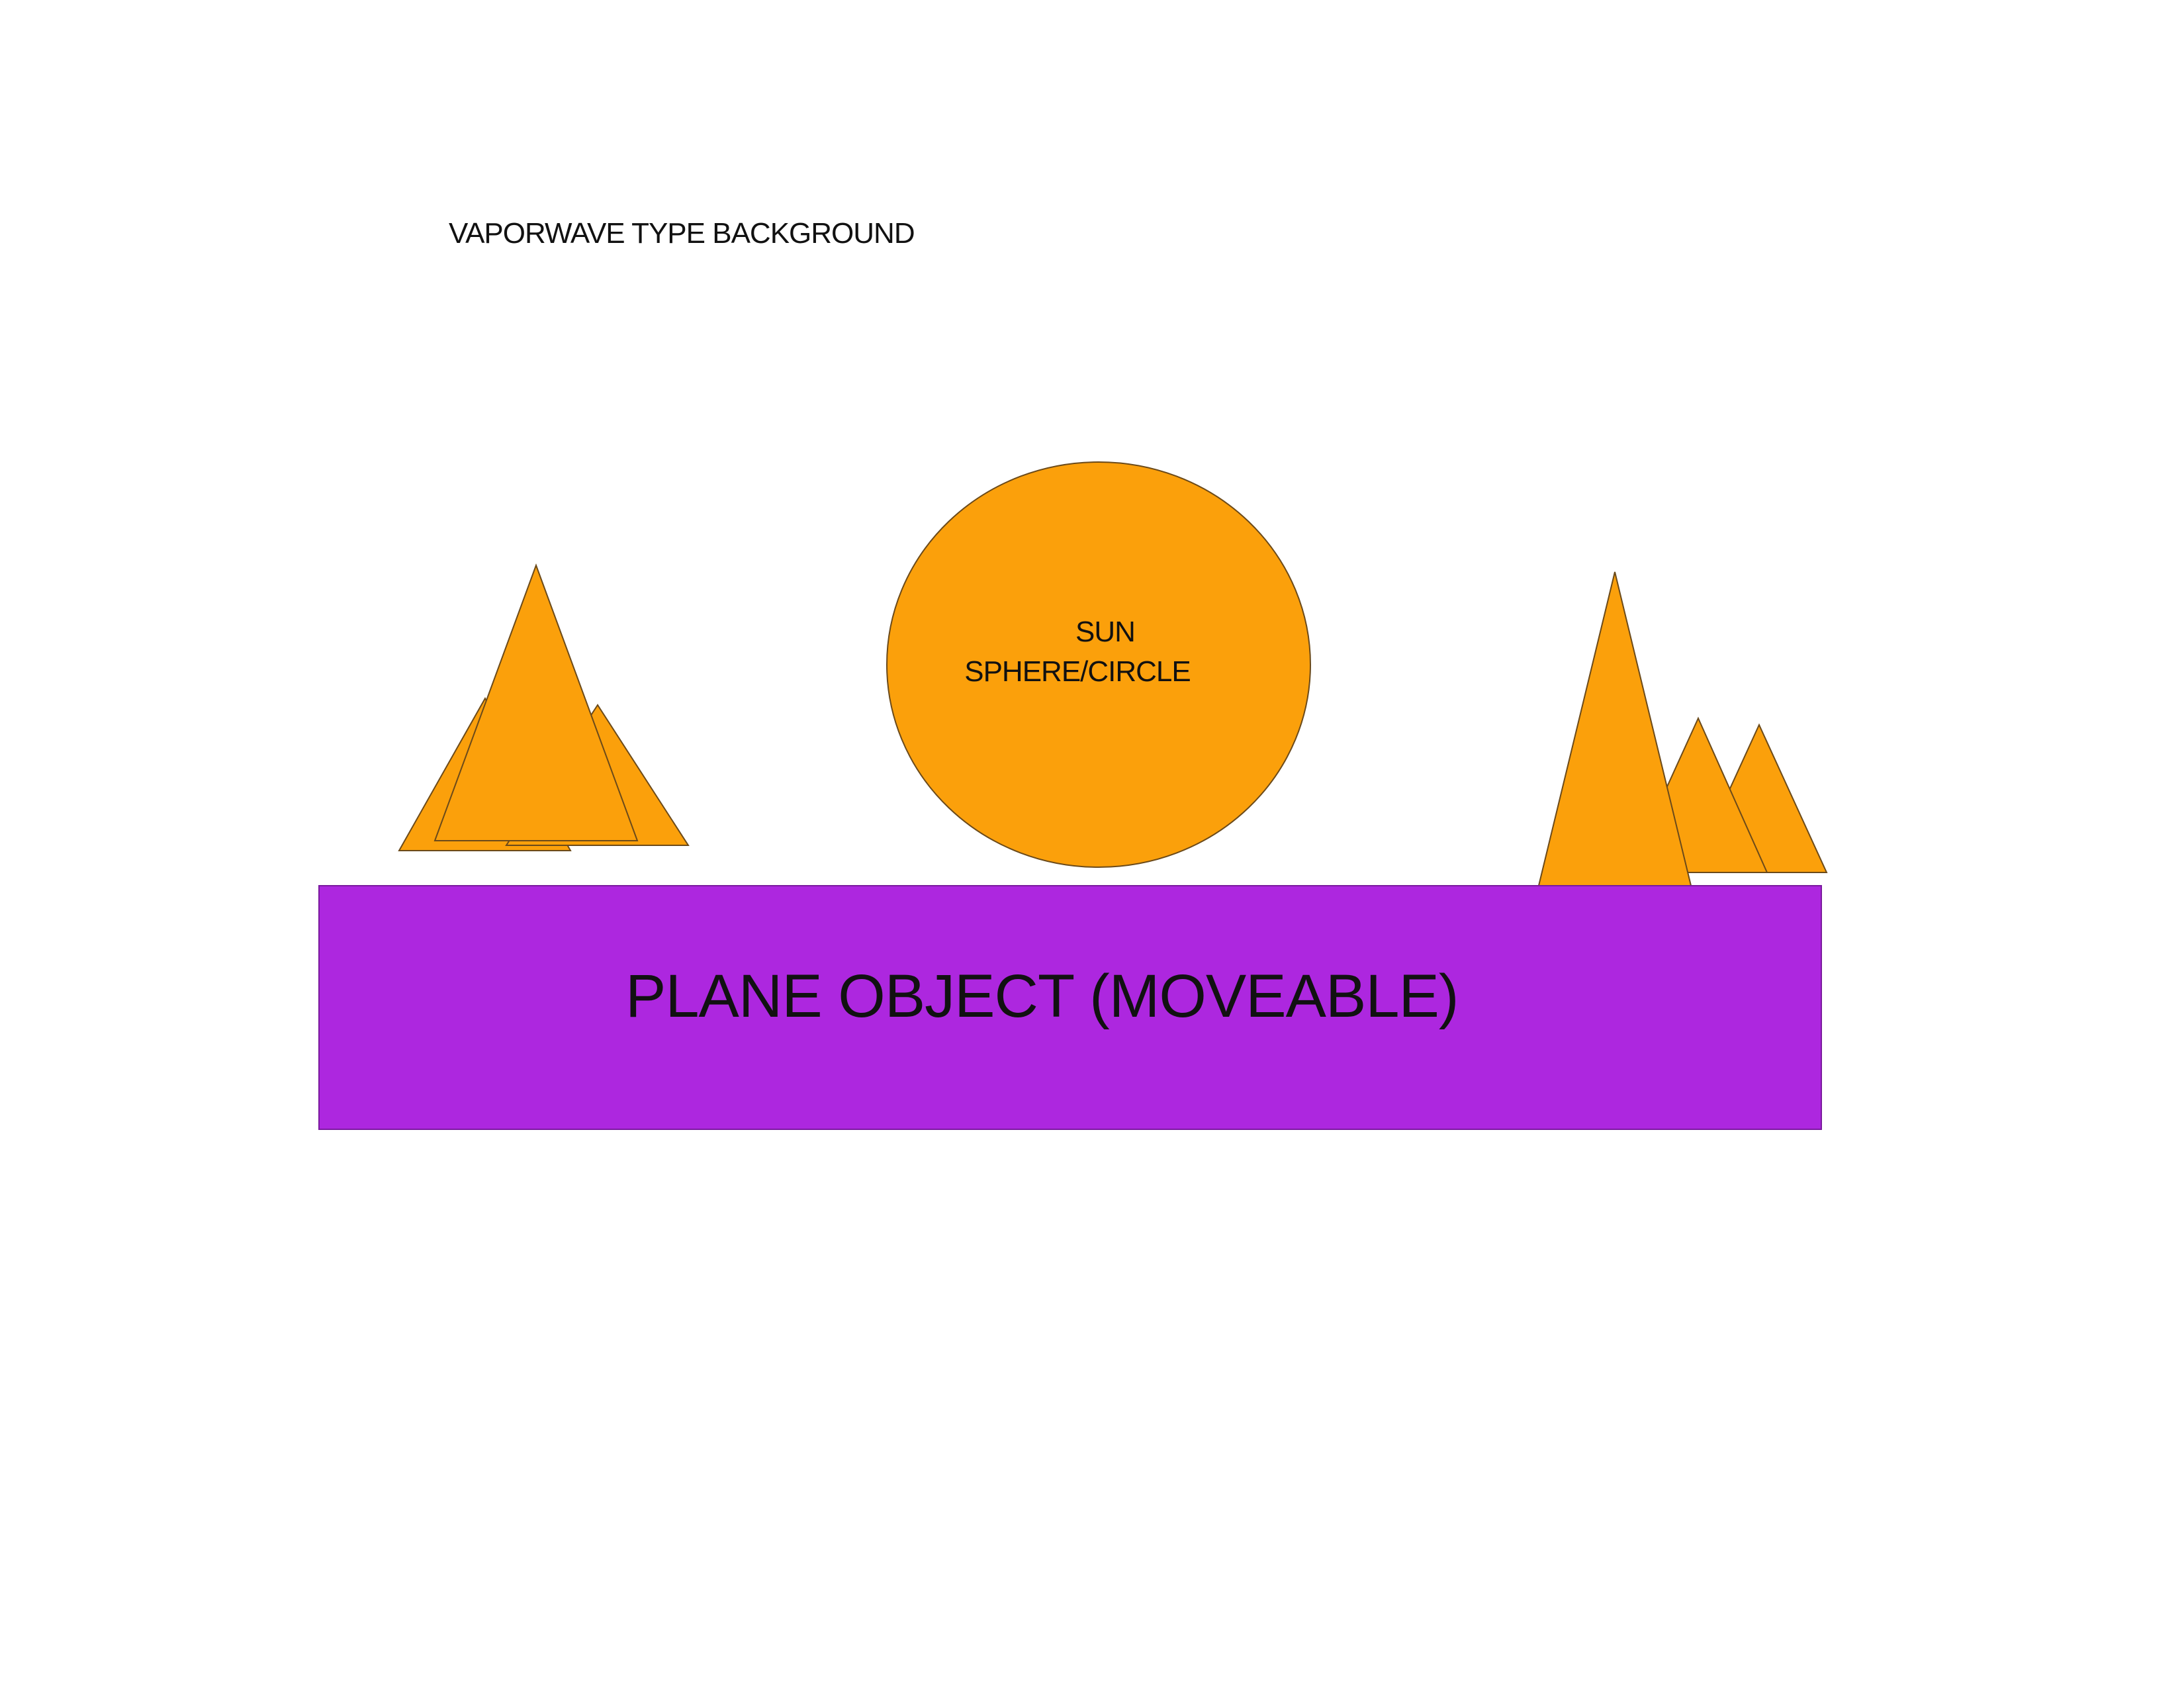 The height and width of the screenshot is (1688, 2184). Describe the element at coordinates (682, 233) in the screenshot. I see `diagram-title: VAPORWAVE TYPE BACKGROUND` at that location.